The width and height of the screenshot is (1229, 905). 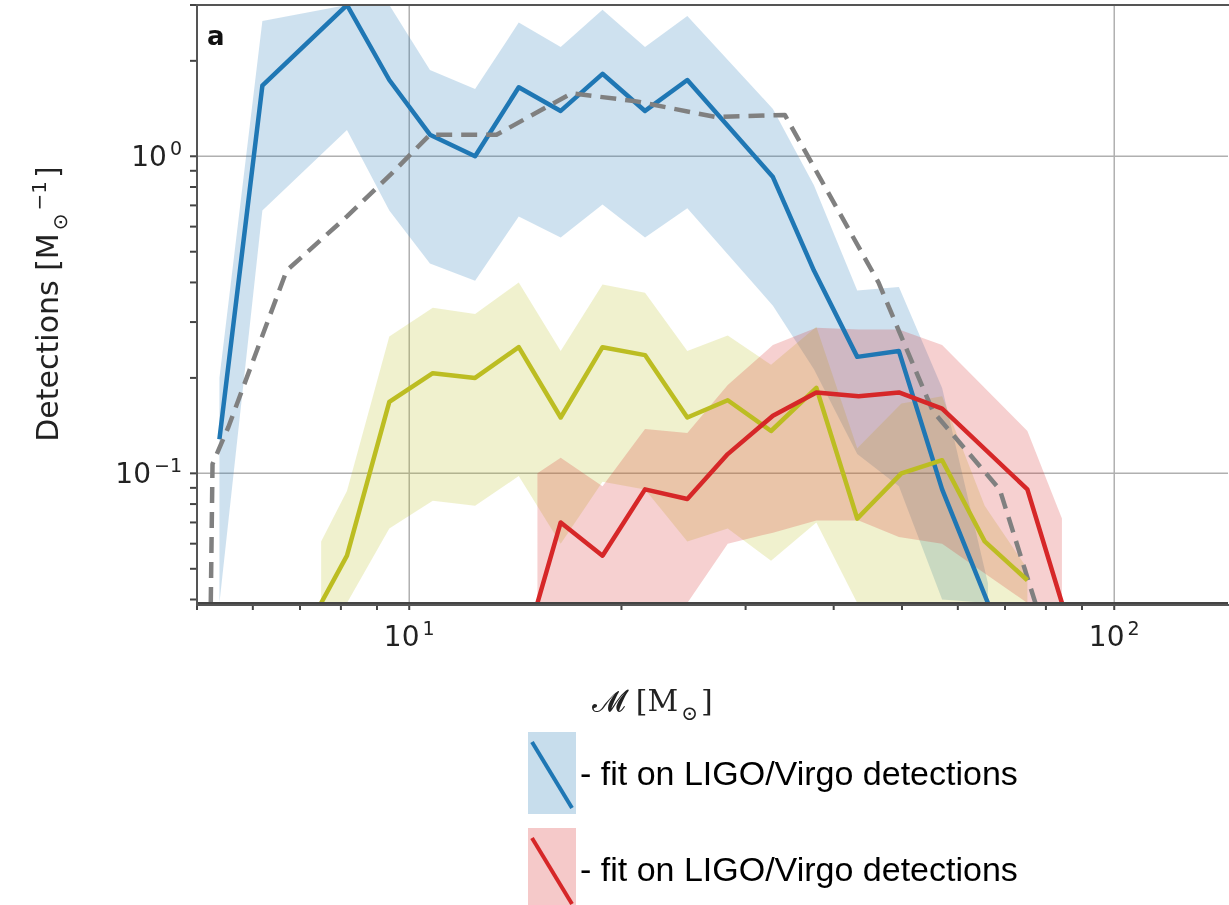 I want to click on x-axis-title: 𝓜 [M$_{⊙}$], so click(x=652, y=704).